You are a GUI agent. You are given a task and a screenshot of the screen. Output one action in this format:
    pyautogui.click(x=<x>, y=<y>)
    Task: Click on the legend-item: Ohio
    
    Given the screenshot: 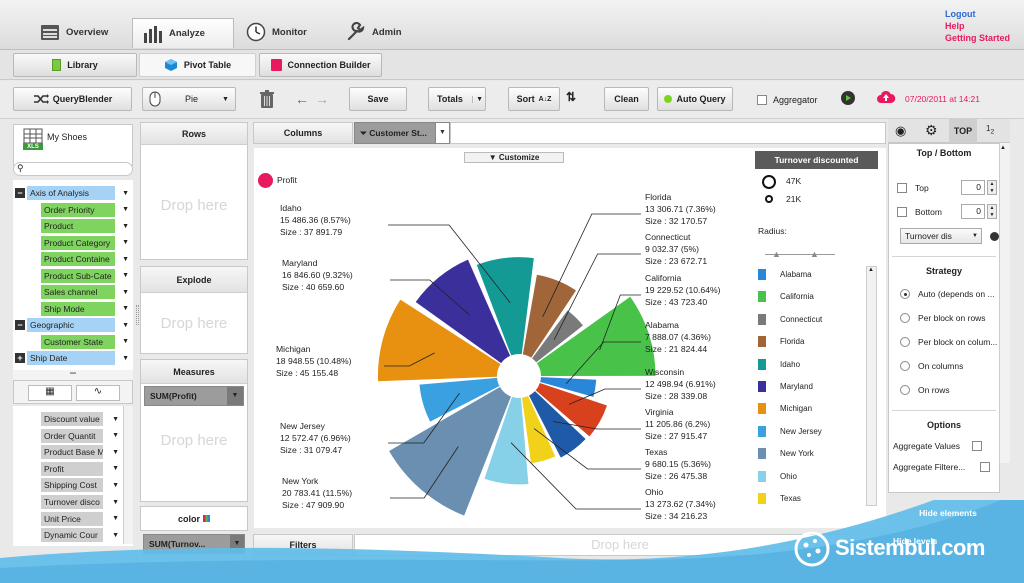 What is the action you would take?
    pyautogui.click(x=777, y=476)
    